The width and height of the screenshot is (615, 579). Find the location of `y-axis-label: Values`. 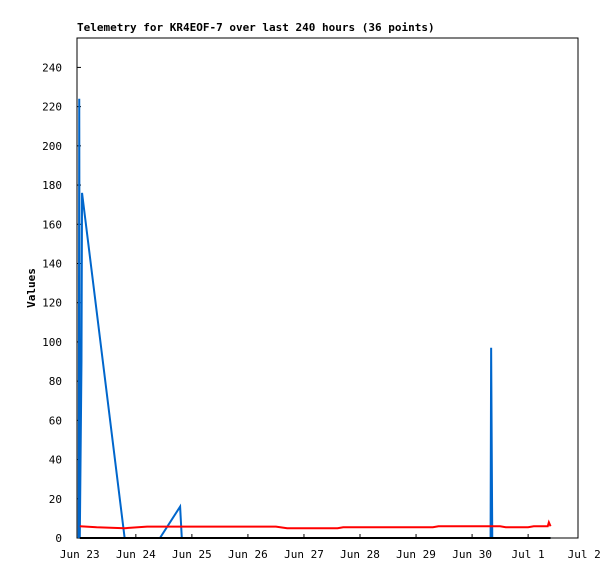

y-axis-label: Values is located at coordinates (31, 288).